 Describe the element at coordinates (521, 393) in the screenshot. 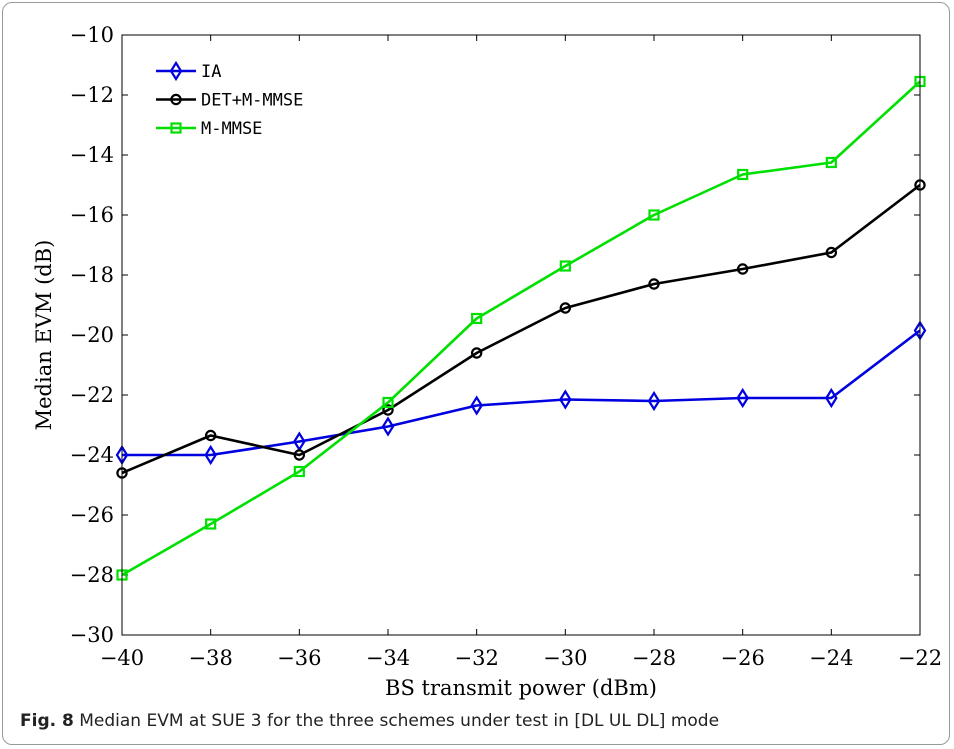

I see `series-line` at that location.